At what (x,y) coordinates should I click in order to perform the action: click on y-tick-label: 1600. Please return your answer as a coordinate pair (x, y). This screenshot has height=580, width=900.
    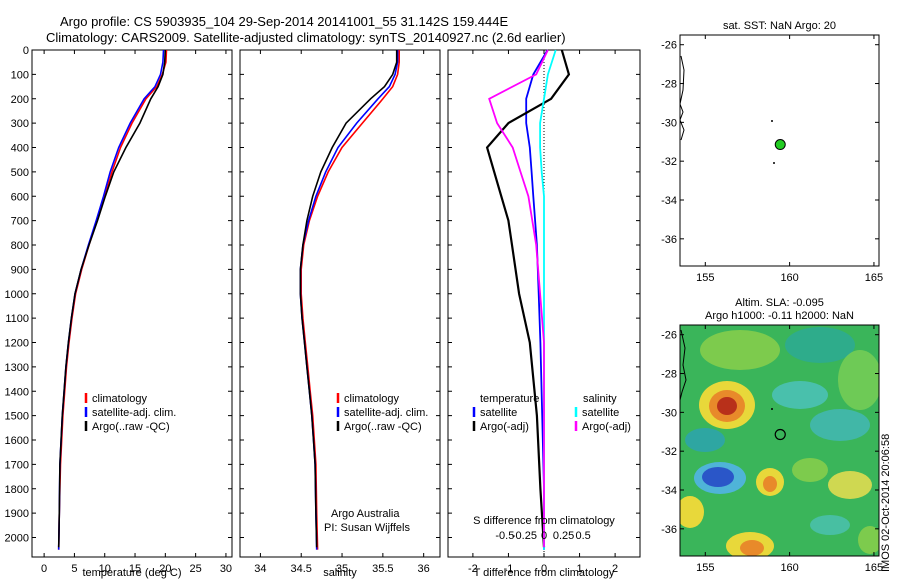
    Looking at the image, I should click on (17, 441).